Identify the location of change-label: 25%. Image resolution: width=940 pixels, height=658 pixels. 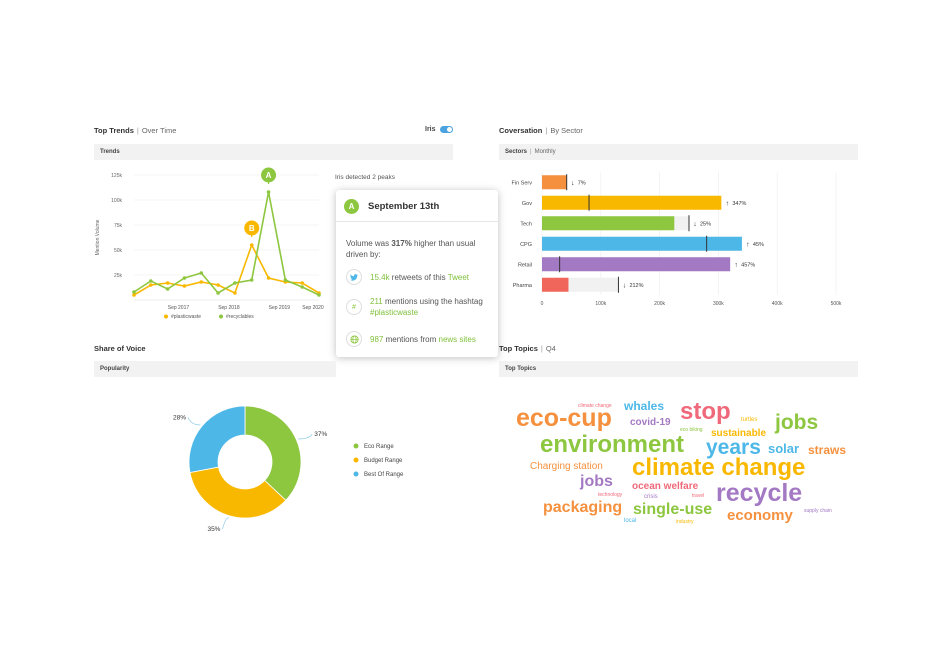
(705, 224).